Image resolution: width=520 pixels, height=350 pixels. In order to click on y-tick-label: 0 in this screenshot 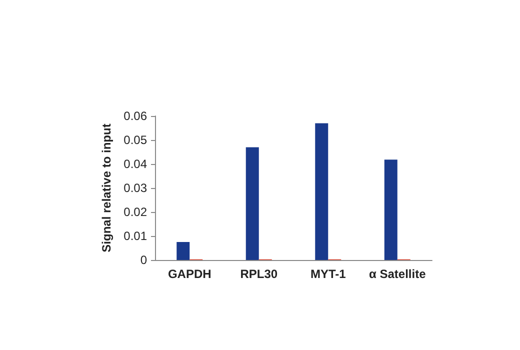, I will do `click(144, 260)`.